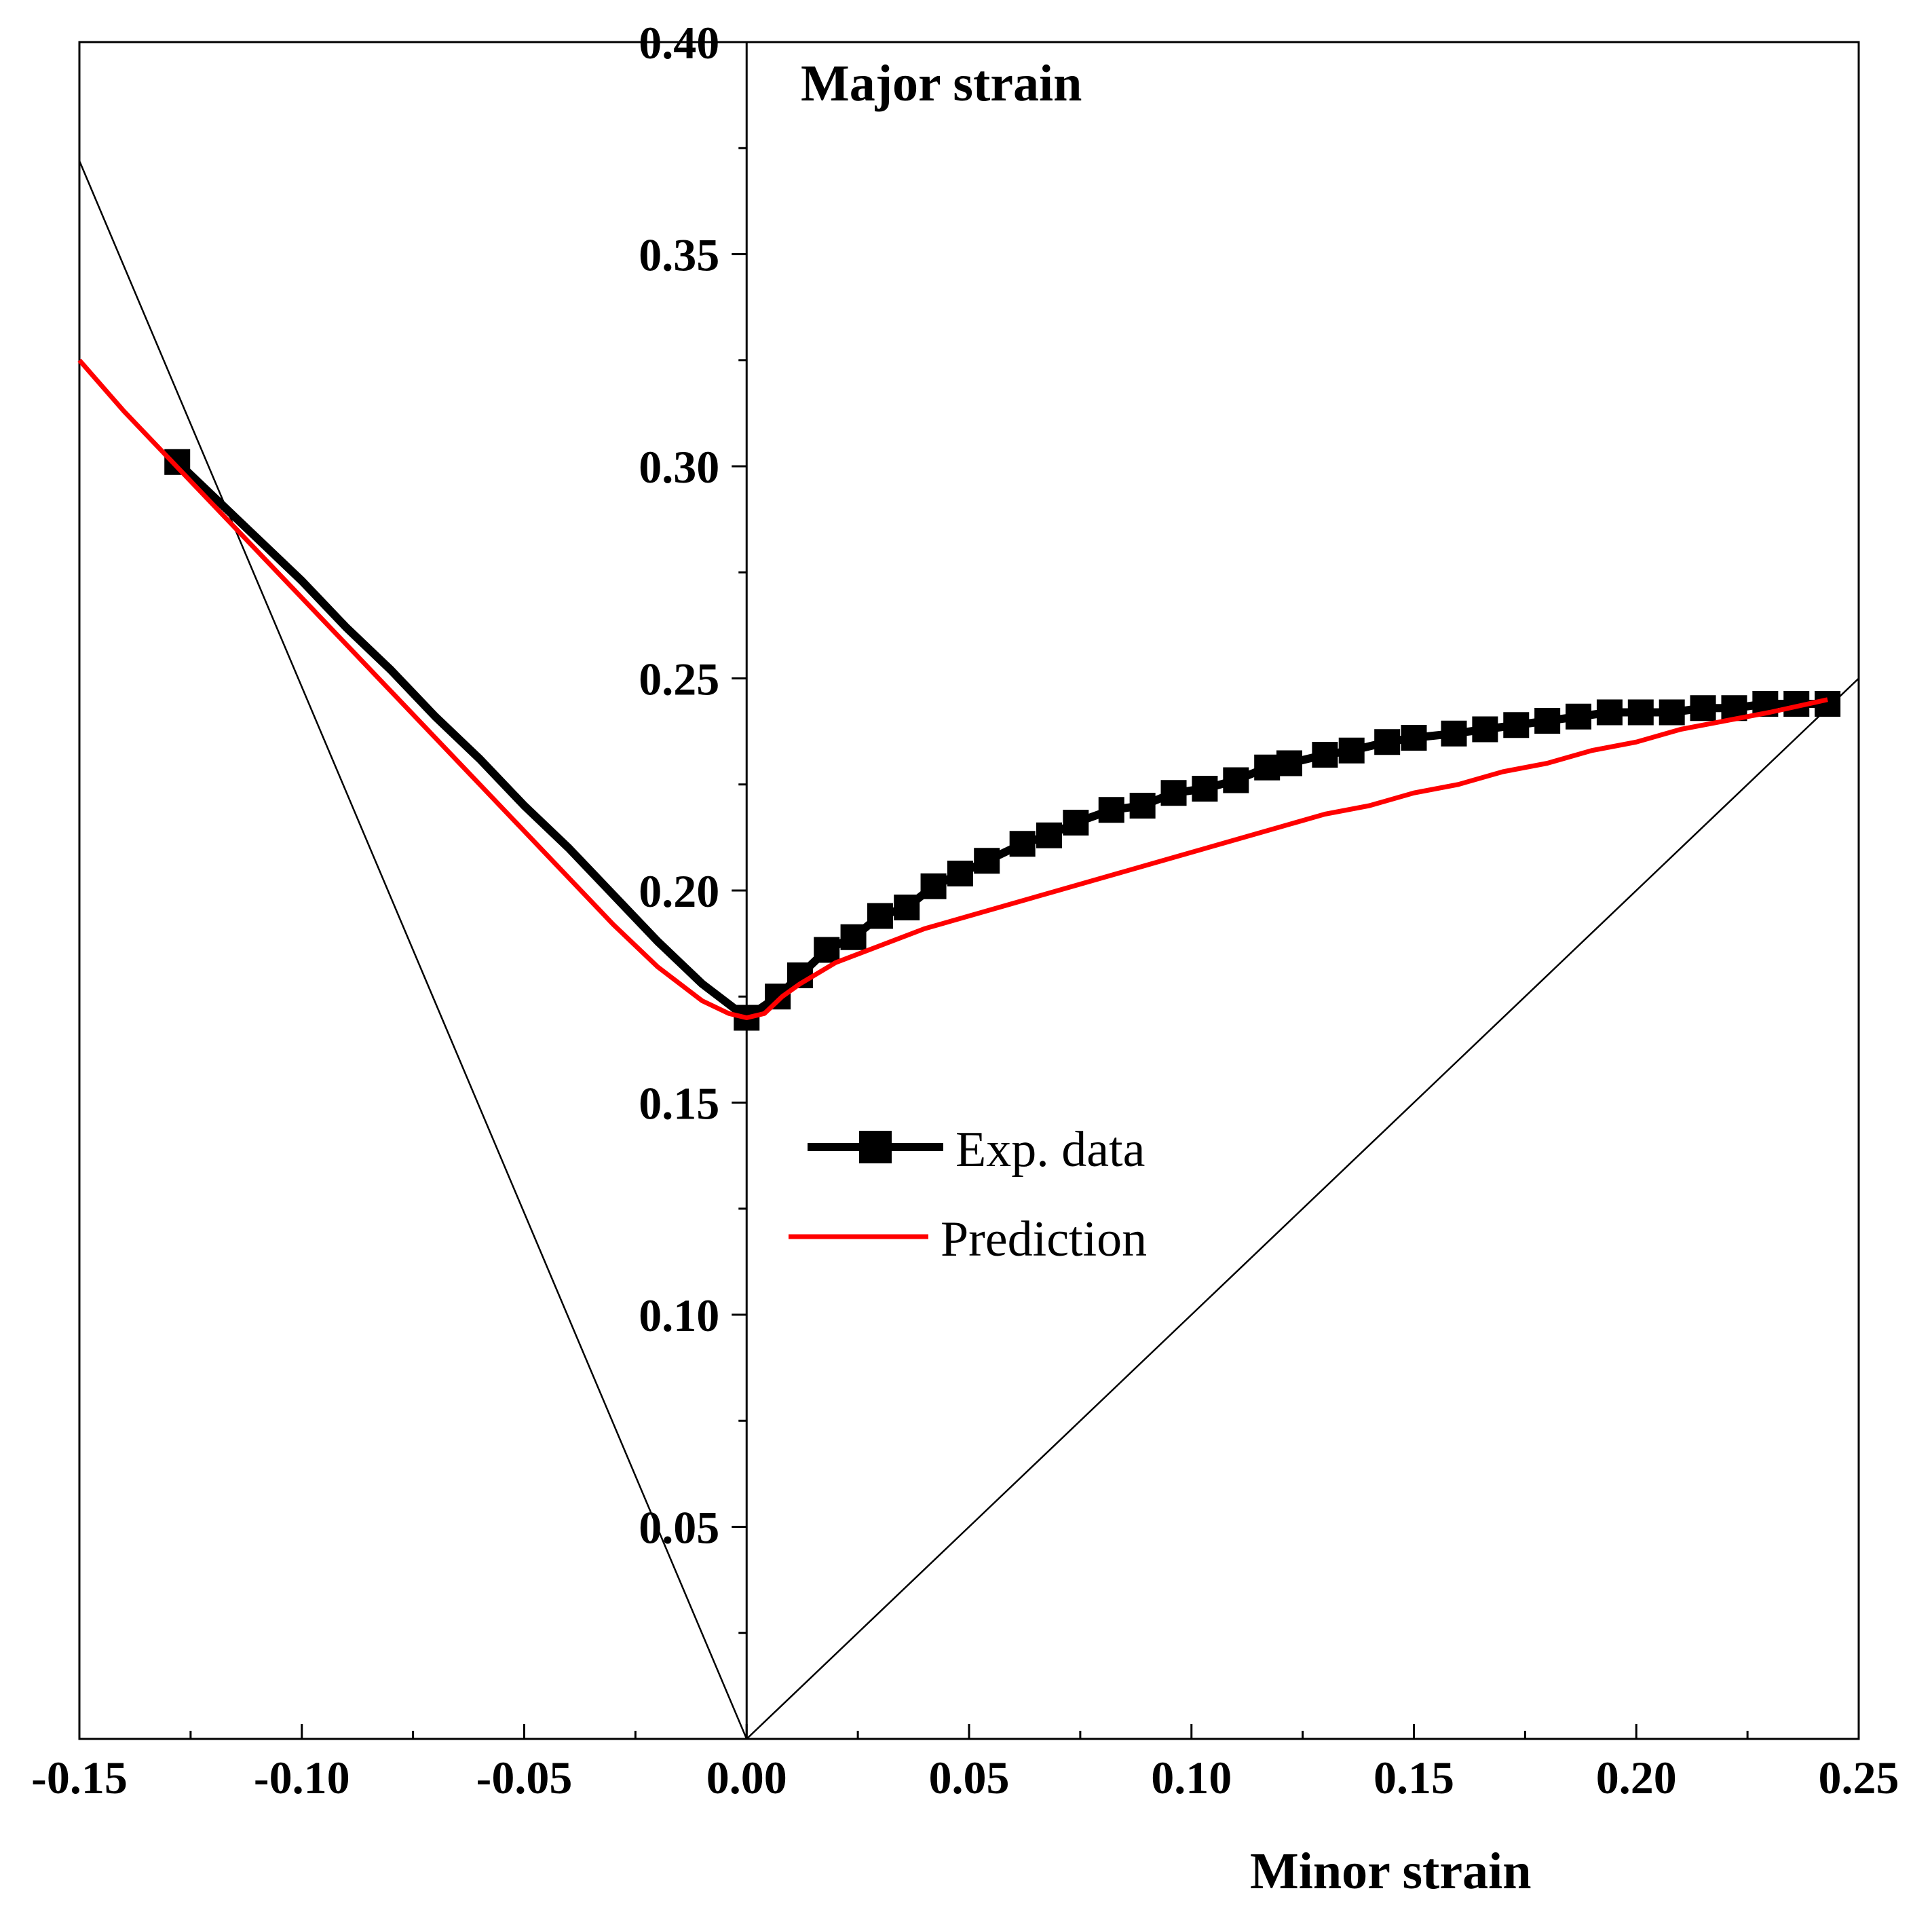  Describe the element at coordinates (1637, 1777) in the screenshot. I see `x-tick-label: 0.20` at that location.